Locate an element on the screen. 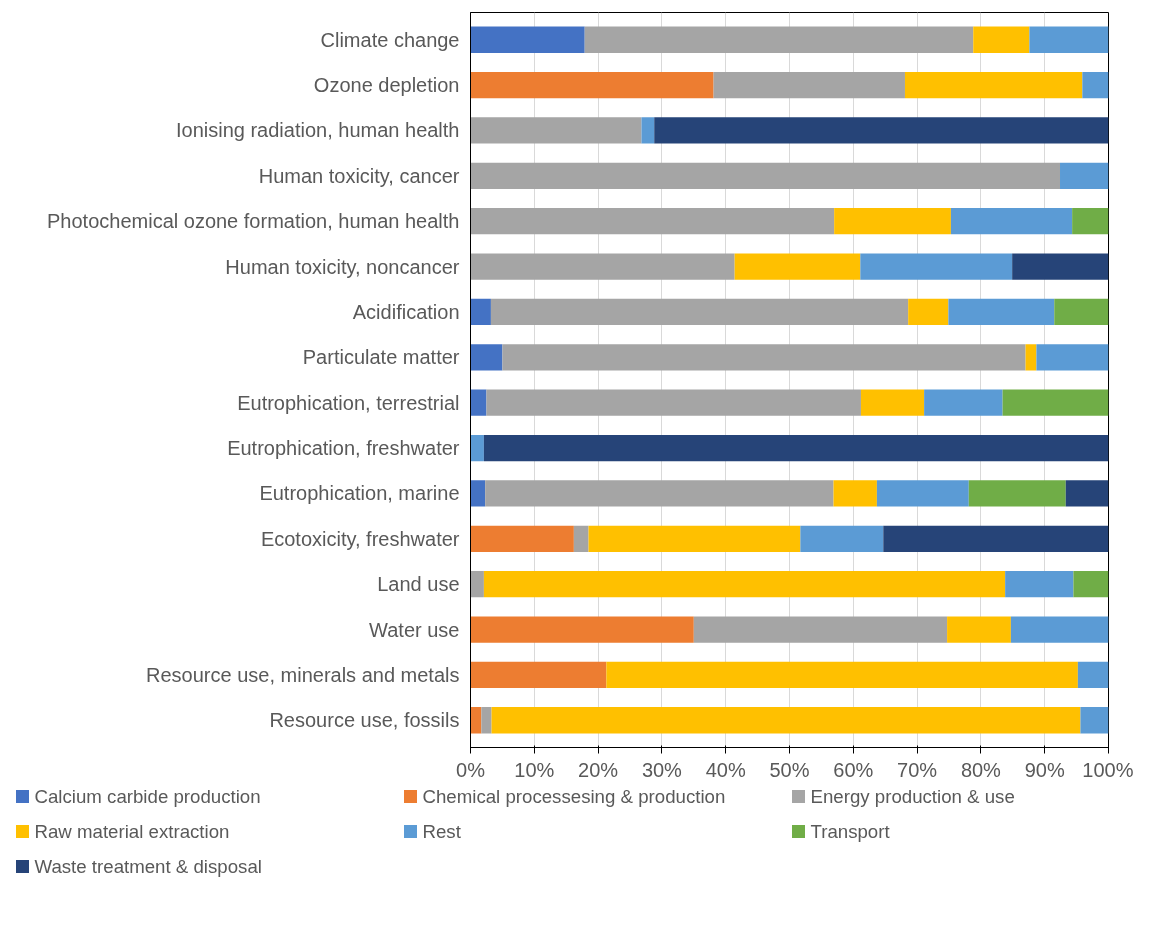 This screenshot has width=1165, height=936. y-tick-label: Ozone depletion is located at coordinates (386, 85).